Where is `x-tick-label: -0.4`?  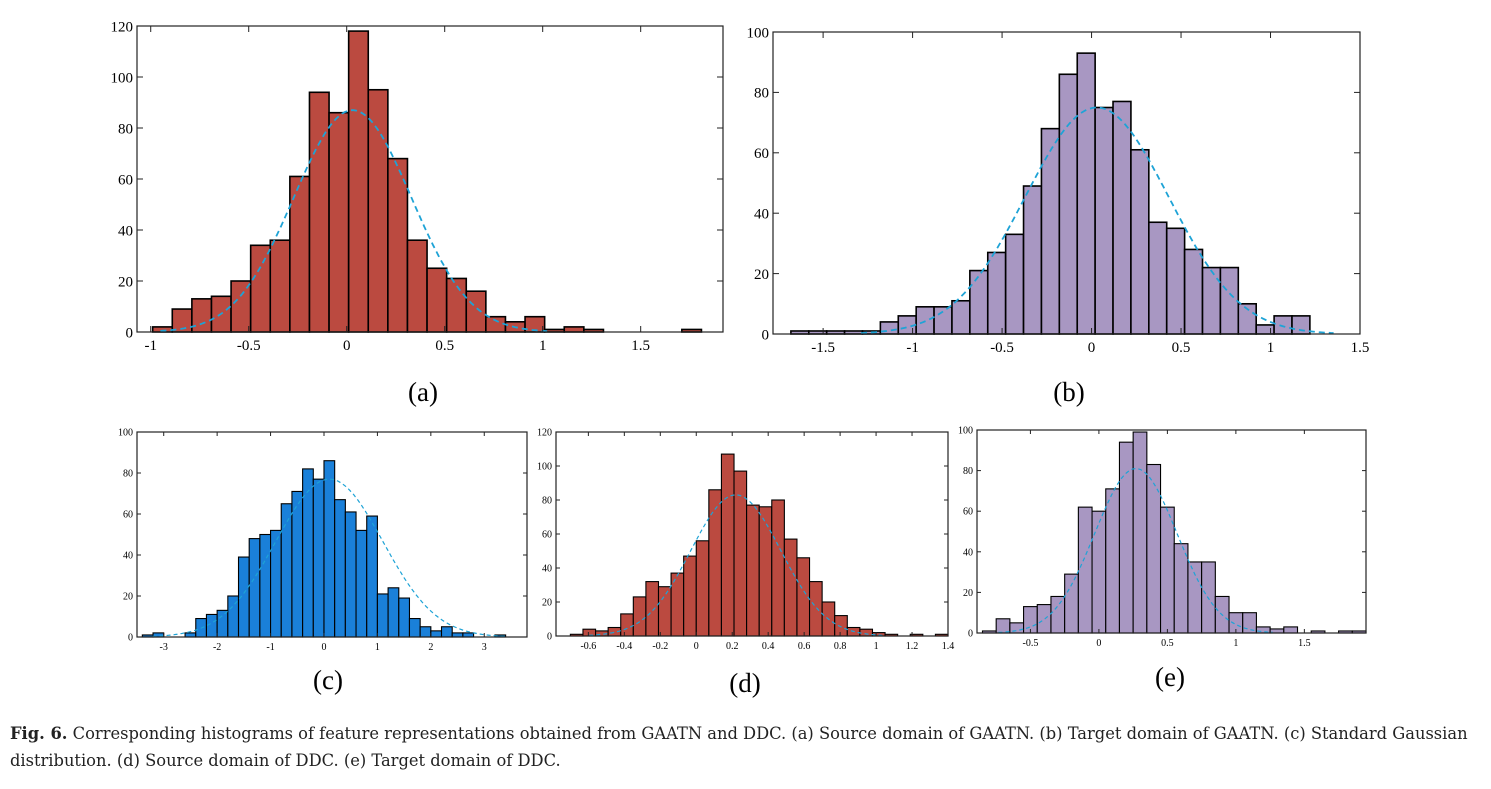 x-tick-label: -0.4 is located at coordinates (624, 646).